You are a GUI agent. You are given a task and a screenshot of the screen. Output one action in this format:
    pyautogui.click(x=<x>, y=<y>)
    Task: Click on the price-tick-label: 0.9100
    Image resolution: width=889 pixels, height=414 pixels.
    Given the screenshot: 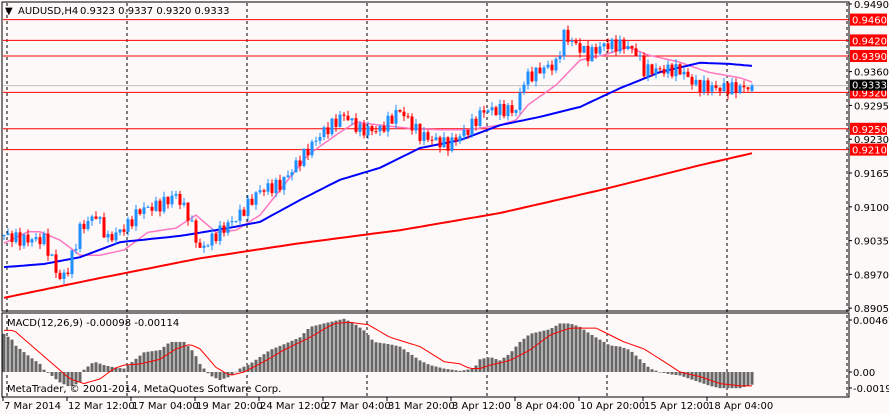 What is the action you would take?
    pyautogui.click(x=871, y=208)
    